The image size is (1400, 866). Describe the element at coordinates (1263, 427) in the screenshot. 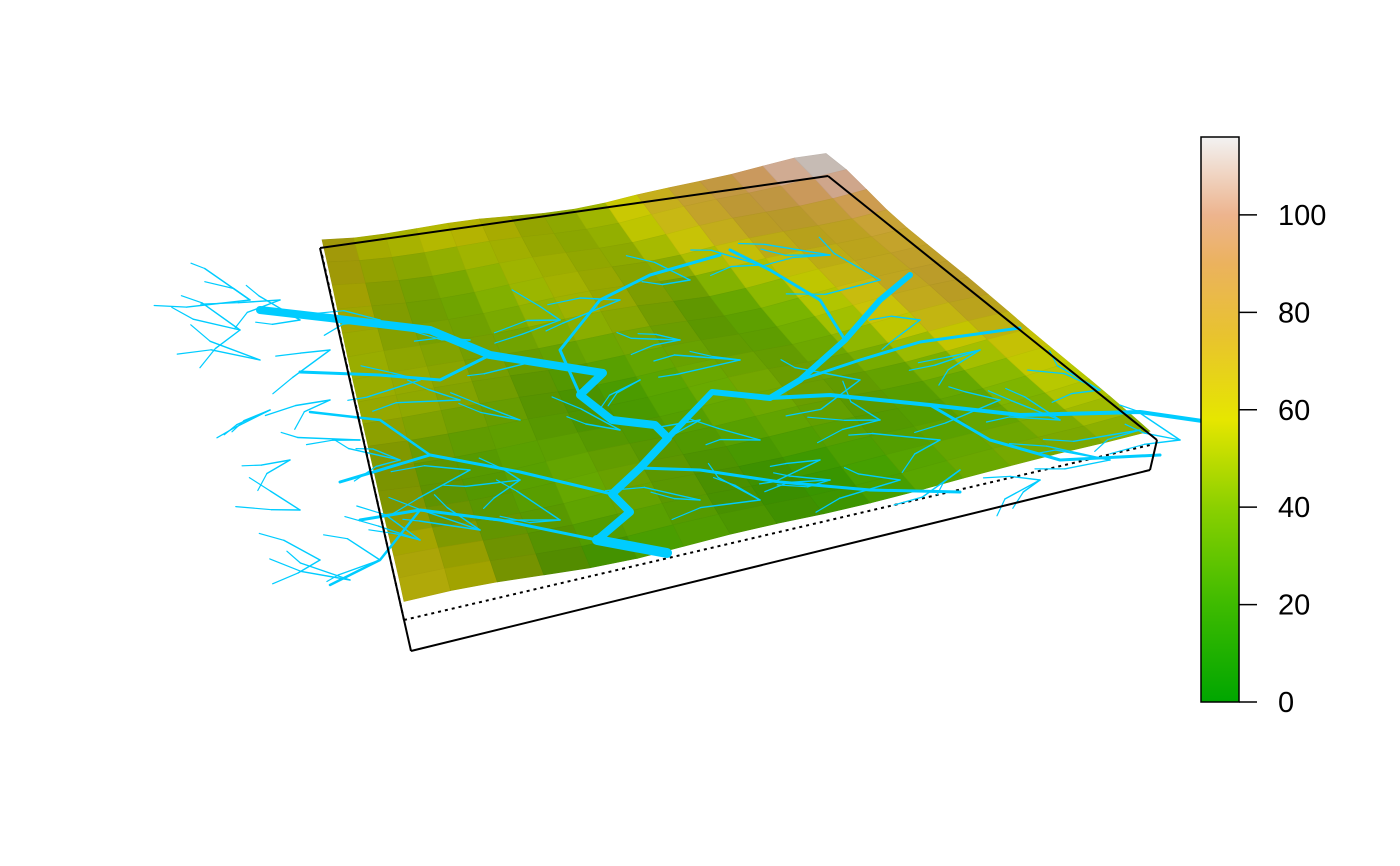

I see `colorbar: 0 20 40 60 80 100` at that location.